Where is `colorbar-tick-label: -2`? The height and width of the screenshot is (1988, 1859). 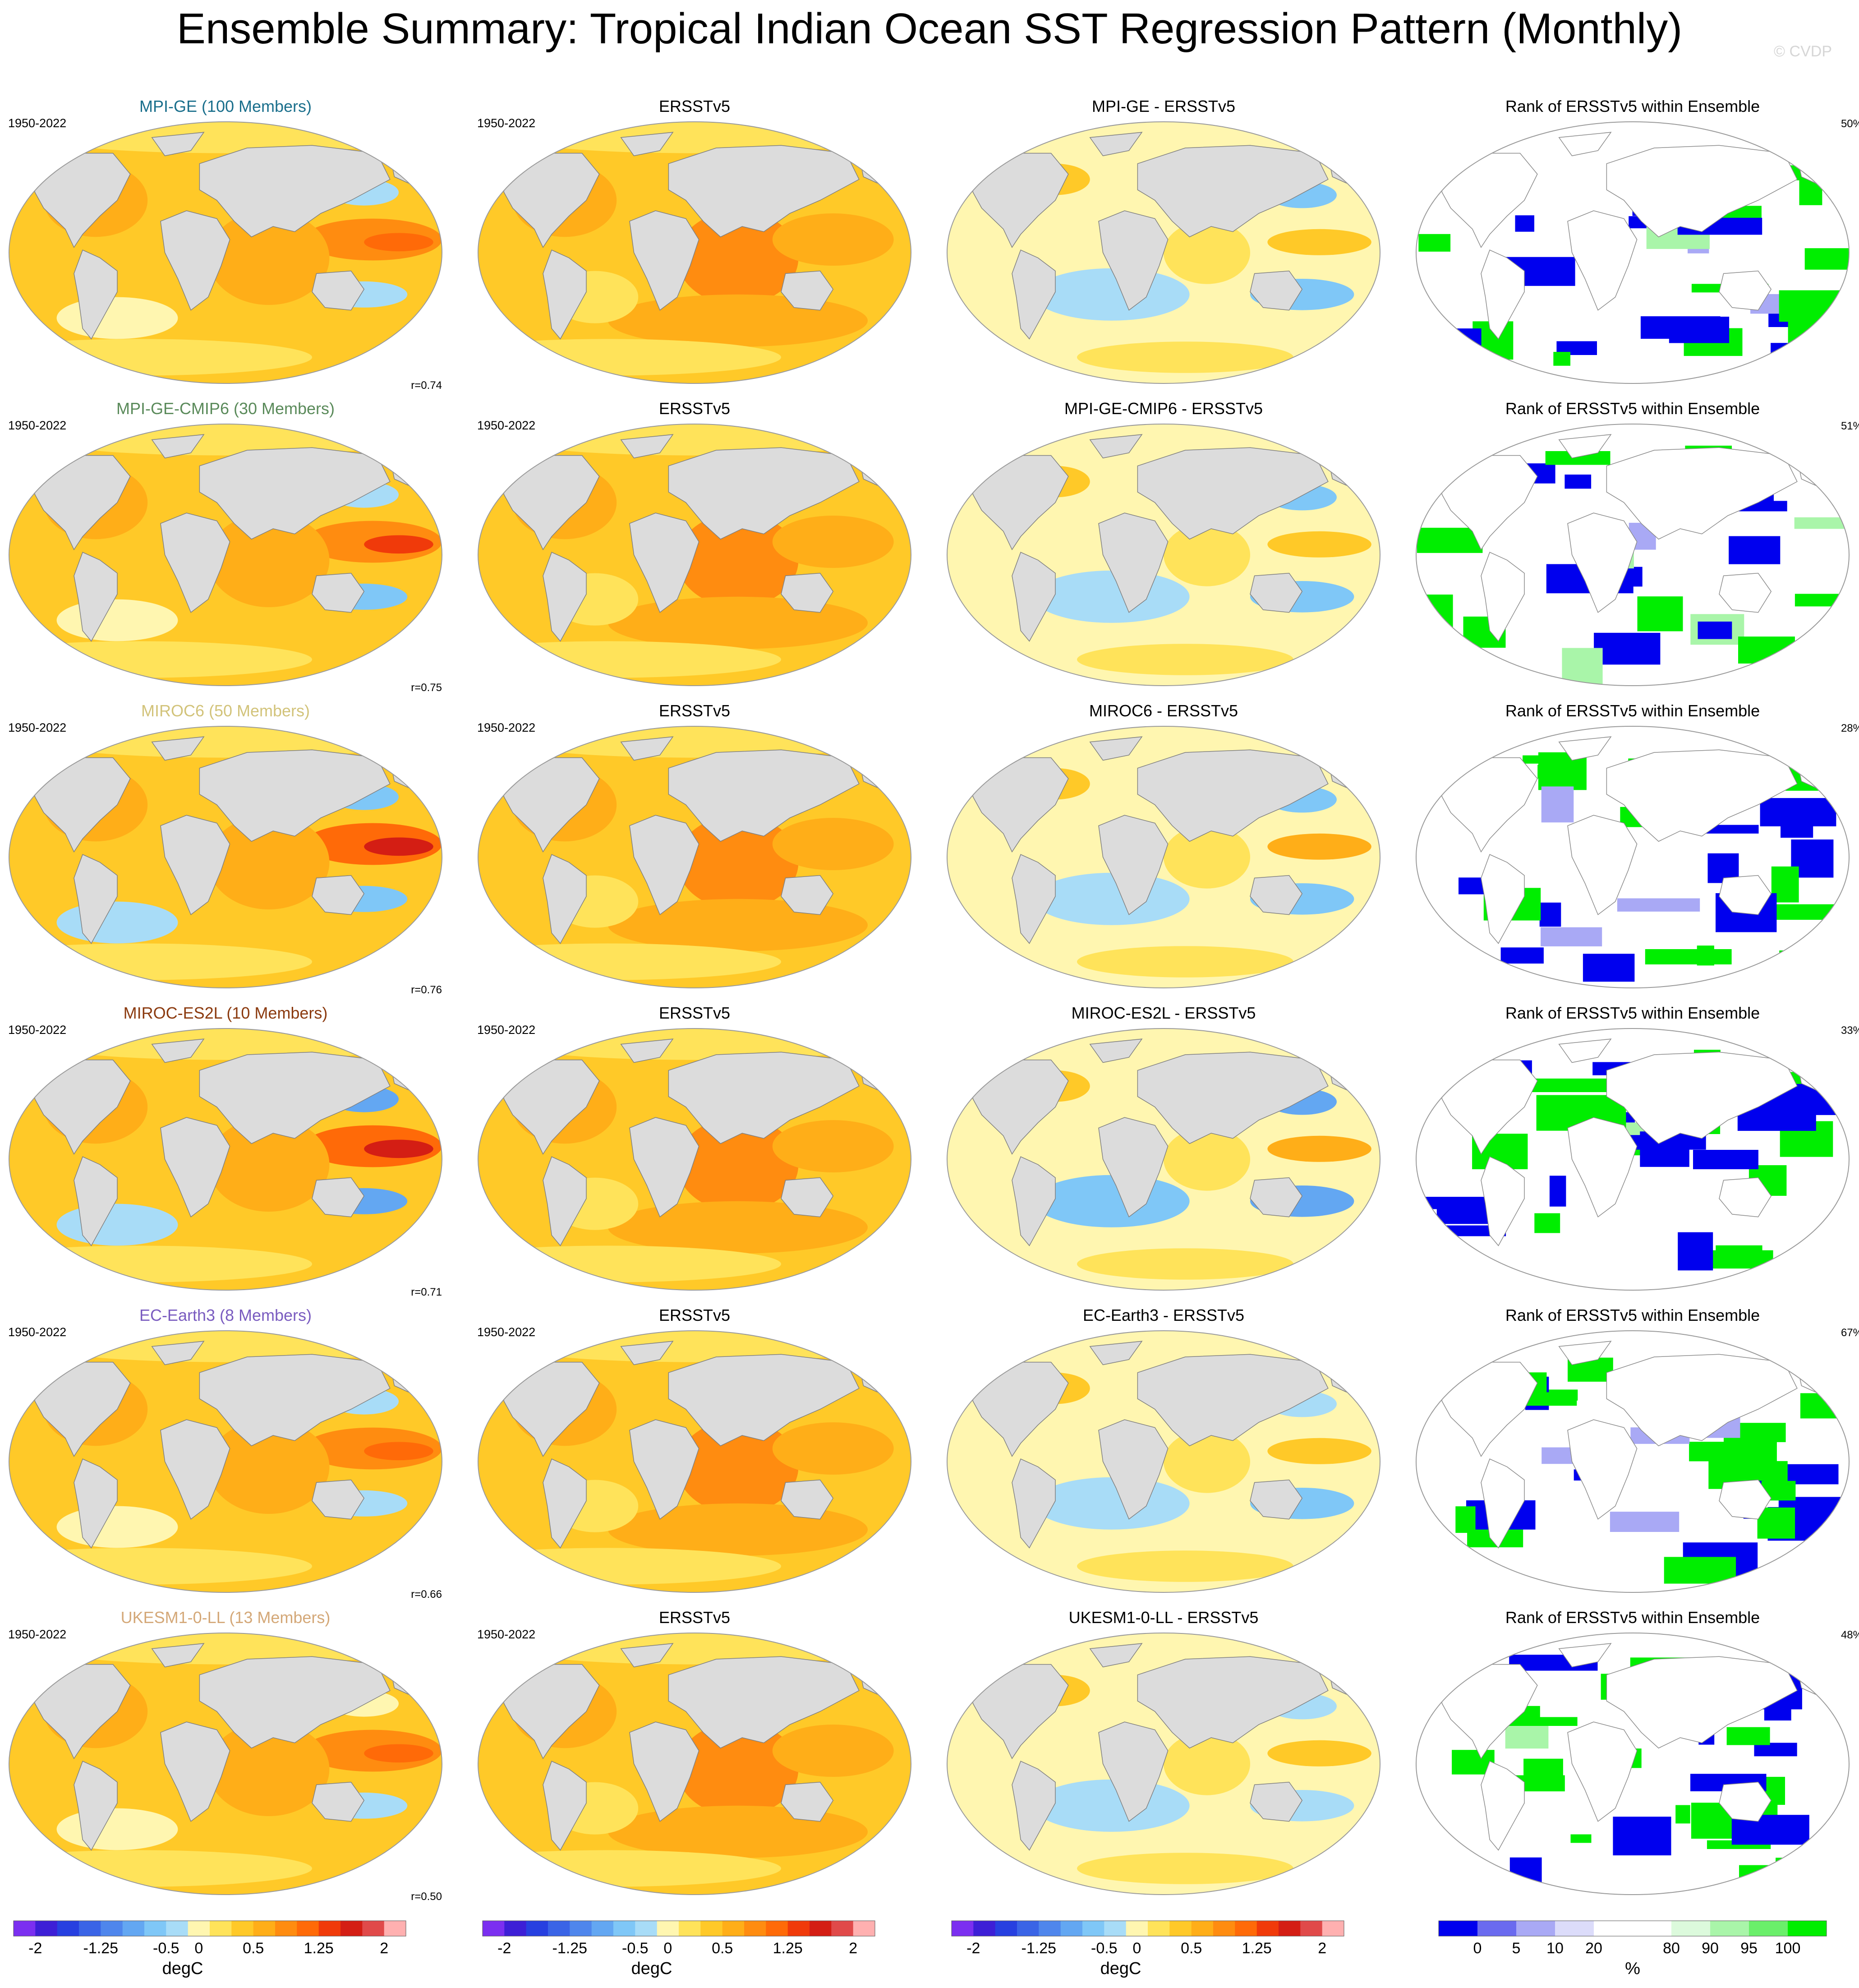
colorbar-tick-label: -2 is located at coordinates (35, 1948).